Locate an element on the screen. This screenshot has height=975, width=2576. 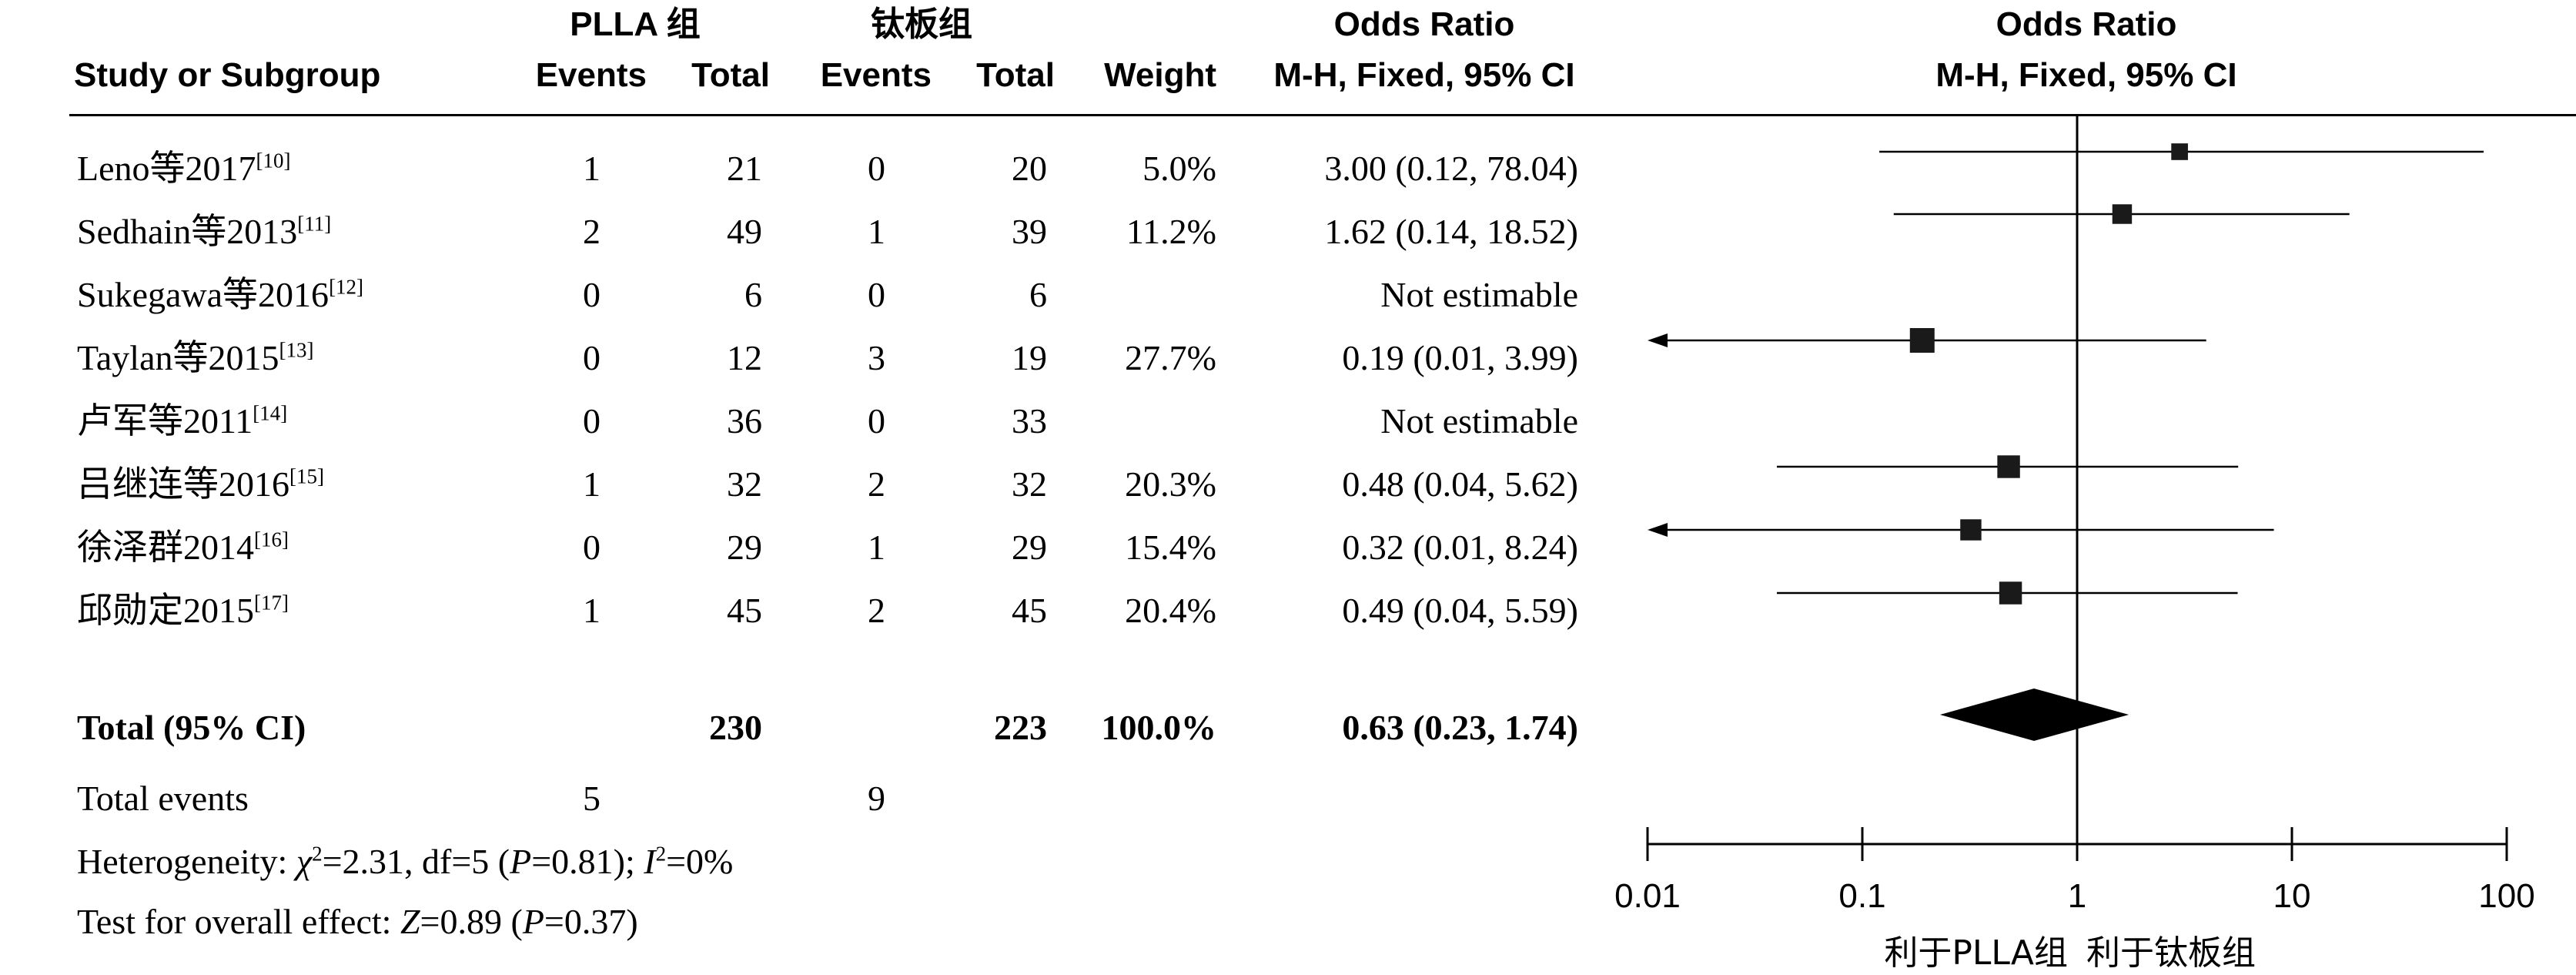
total-label: Total (95% CI) is located at coordinates (191, 727).